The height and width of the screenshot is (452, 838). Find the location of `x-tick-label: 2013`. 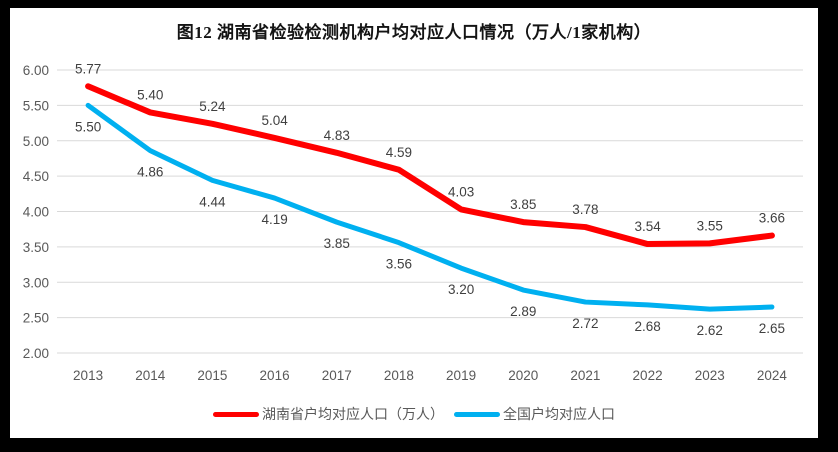

x-tick-label: 2013 is located at coordinates (88, 375).